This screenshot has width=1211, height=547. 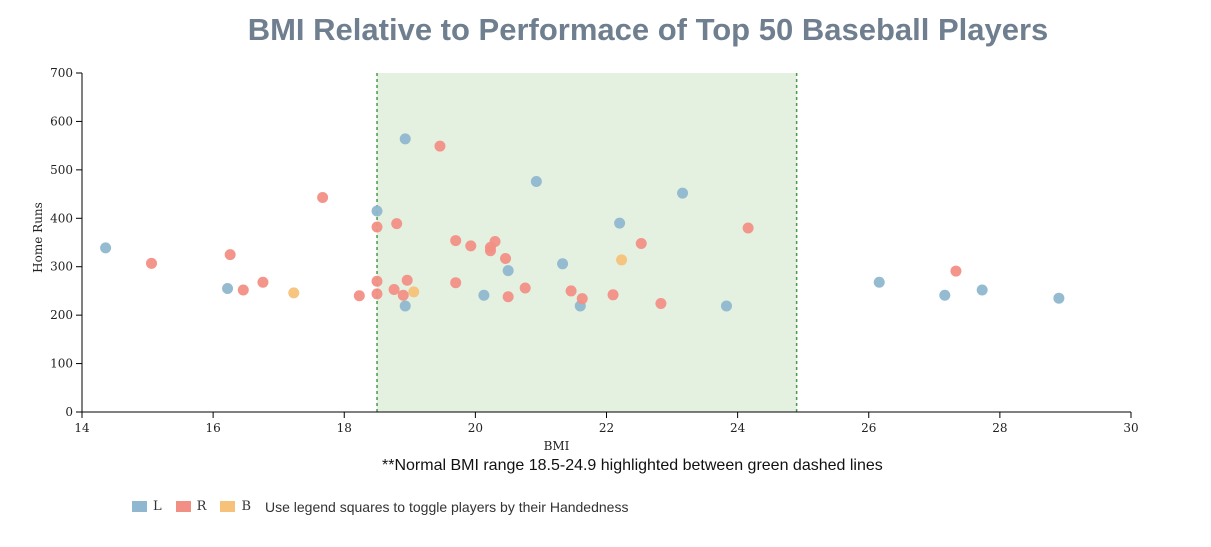 What do you see at coordinates (1130, 428) in the screenshot?
I see `x-tick-label: 30` at bounding box center [1130, 428].